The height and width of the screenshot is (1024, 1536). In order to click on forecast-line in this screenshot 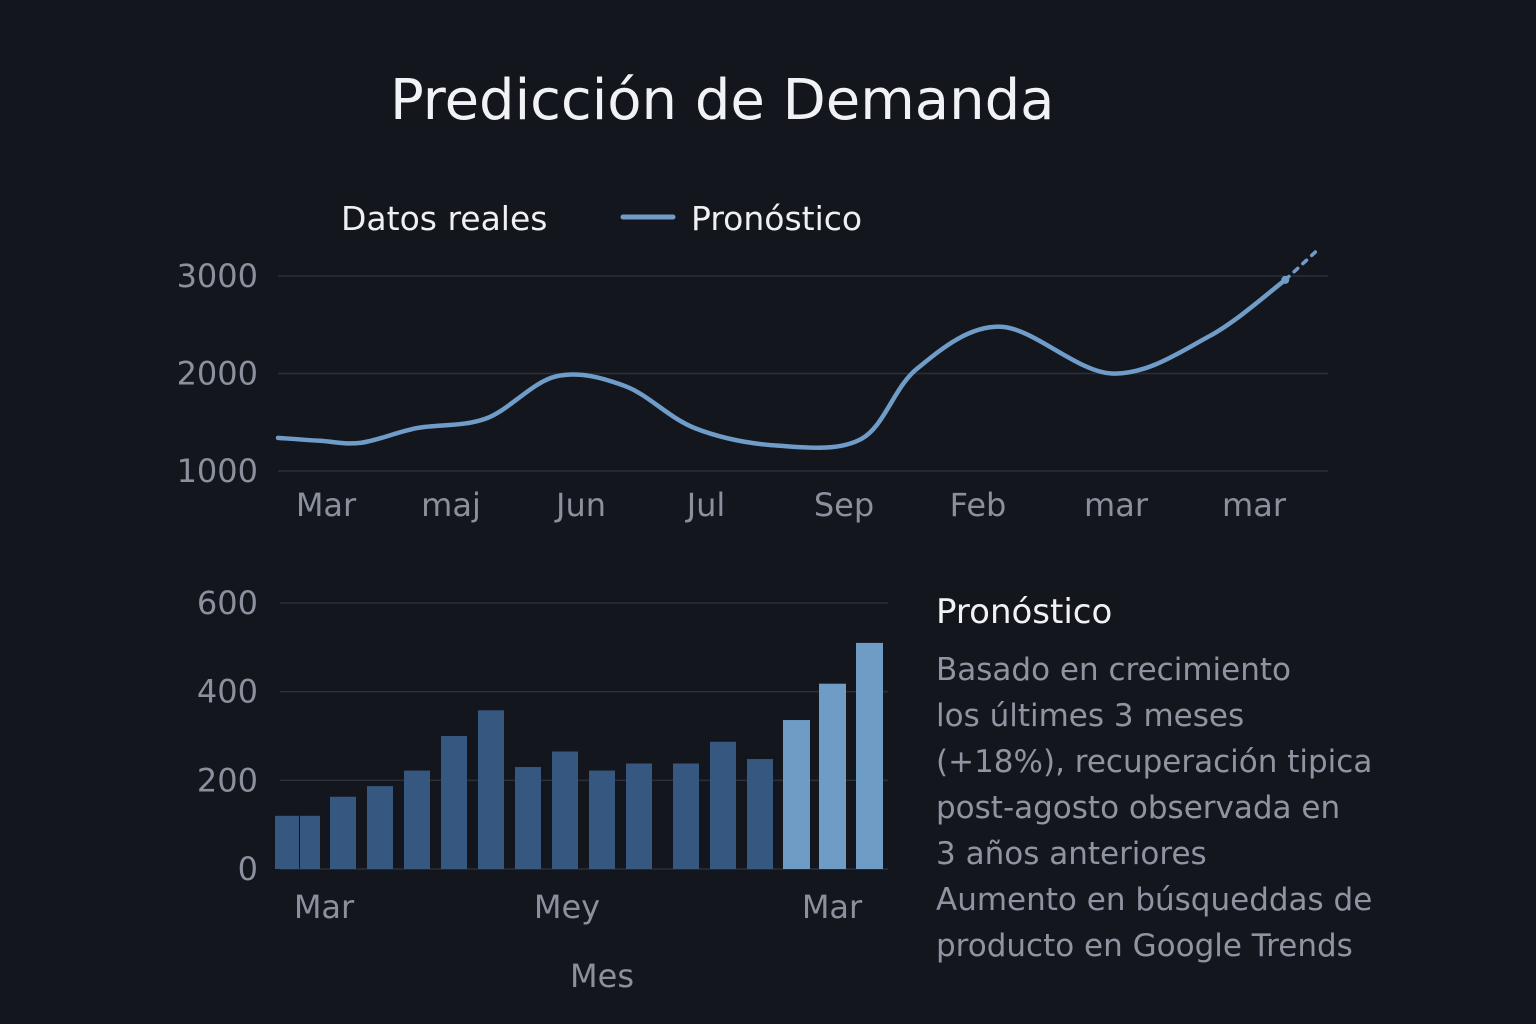, I will do `click(781, 363)`.